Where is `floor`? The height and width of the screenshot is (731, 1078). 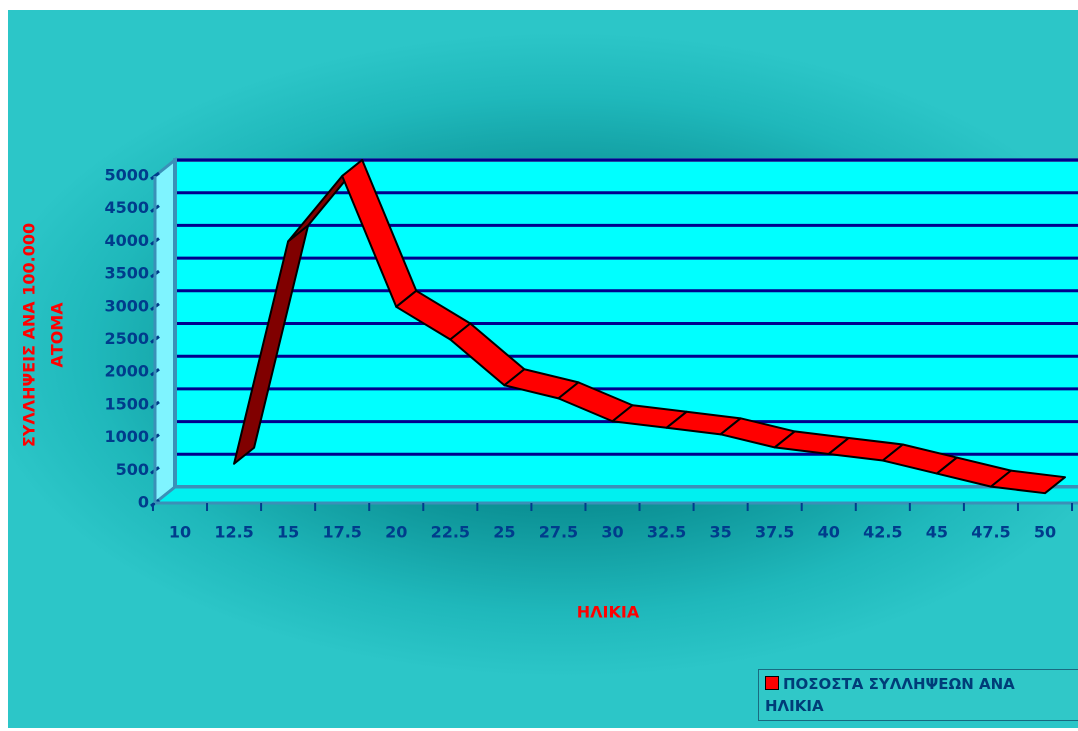 floor is located at coordinates (614, 495).